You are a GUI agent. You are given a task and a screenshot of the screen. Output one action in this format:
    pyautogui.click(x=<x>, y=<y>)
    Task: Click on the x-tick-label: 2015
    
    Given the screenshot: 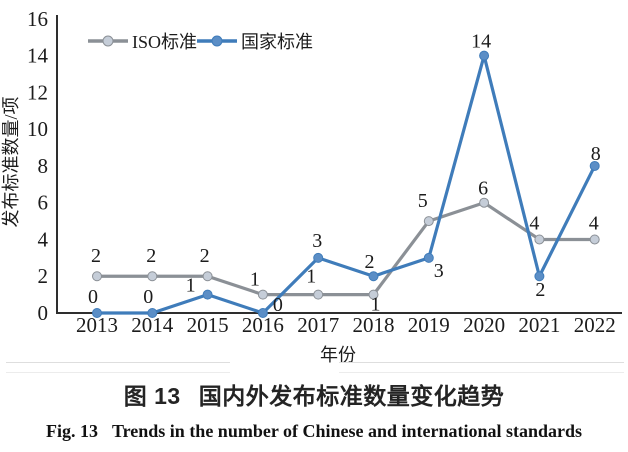 What is the action you would take?
    pyautogui.click(x=208, y=325)
    